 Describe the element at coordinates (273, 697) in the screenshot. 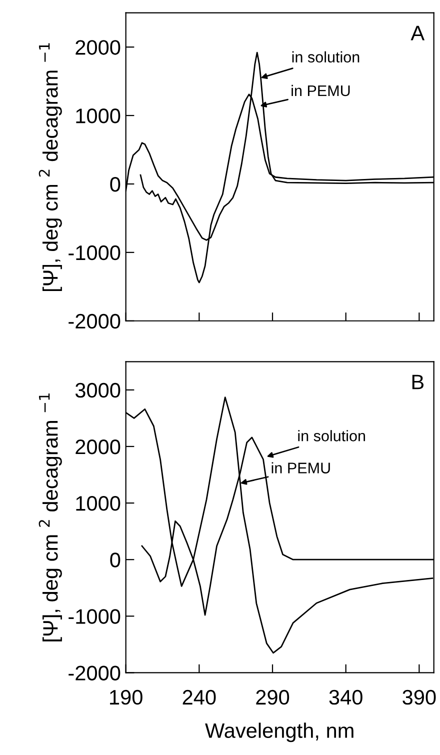

I see `x-tick-label: 290` at that location.